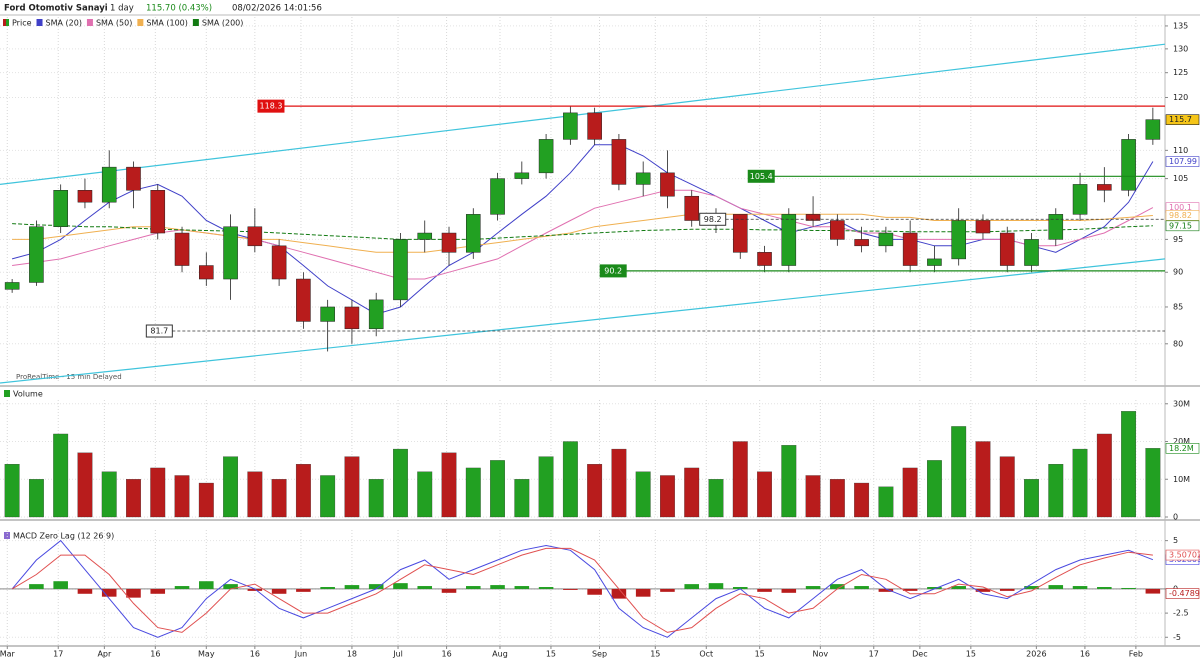  Describe the element at coordinates (874, 654) in the screenshot. I see `x-tick-label: 17` at that location.